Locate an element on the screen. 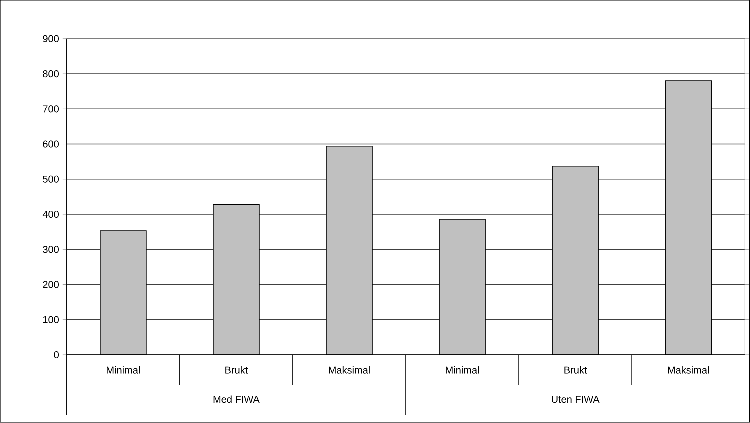 This screenshot has height=423, width=750. y-tick-label: 200 is located at coordinates (51, 284).